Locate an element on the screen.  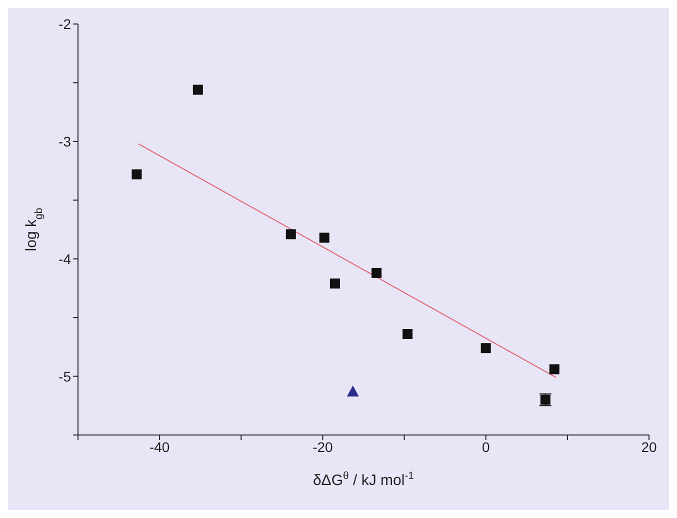
y-tick-label: -2 is located at coordinates (65, 24).